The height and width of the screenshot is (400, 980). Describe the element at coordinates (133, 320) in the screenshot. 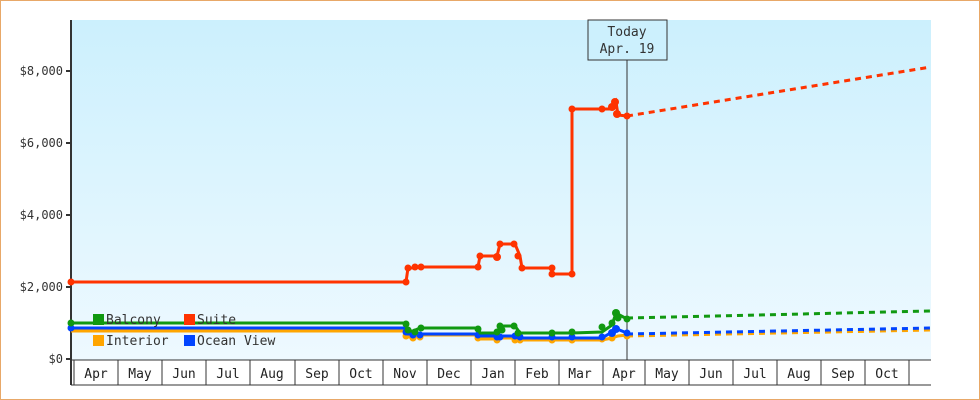

I see `legend-label: Balcony` at that location.